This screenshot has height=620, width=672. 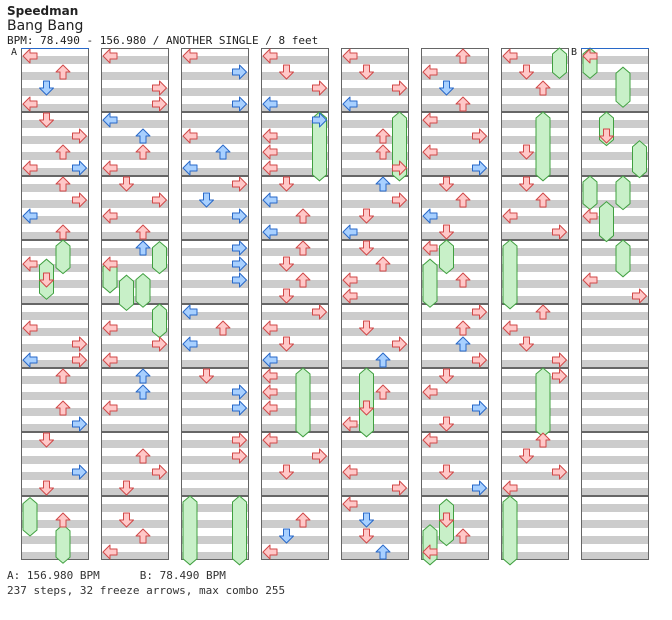 I want to click on artist-name: Speedman, so click(x=43, y=11).